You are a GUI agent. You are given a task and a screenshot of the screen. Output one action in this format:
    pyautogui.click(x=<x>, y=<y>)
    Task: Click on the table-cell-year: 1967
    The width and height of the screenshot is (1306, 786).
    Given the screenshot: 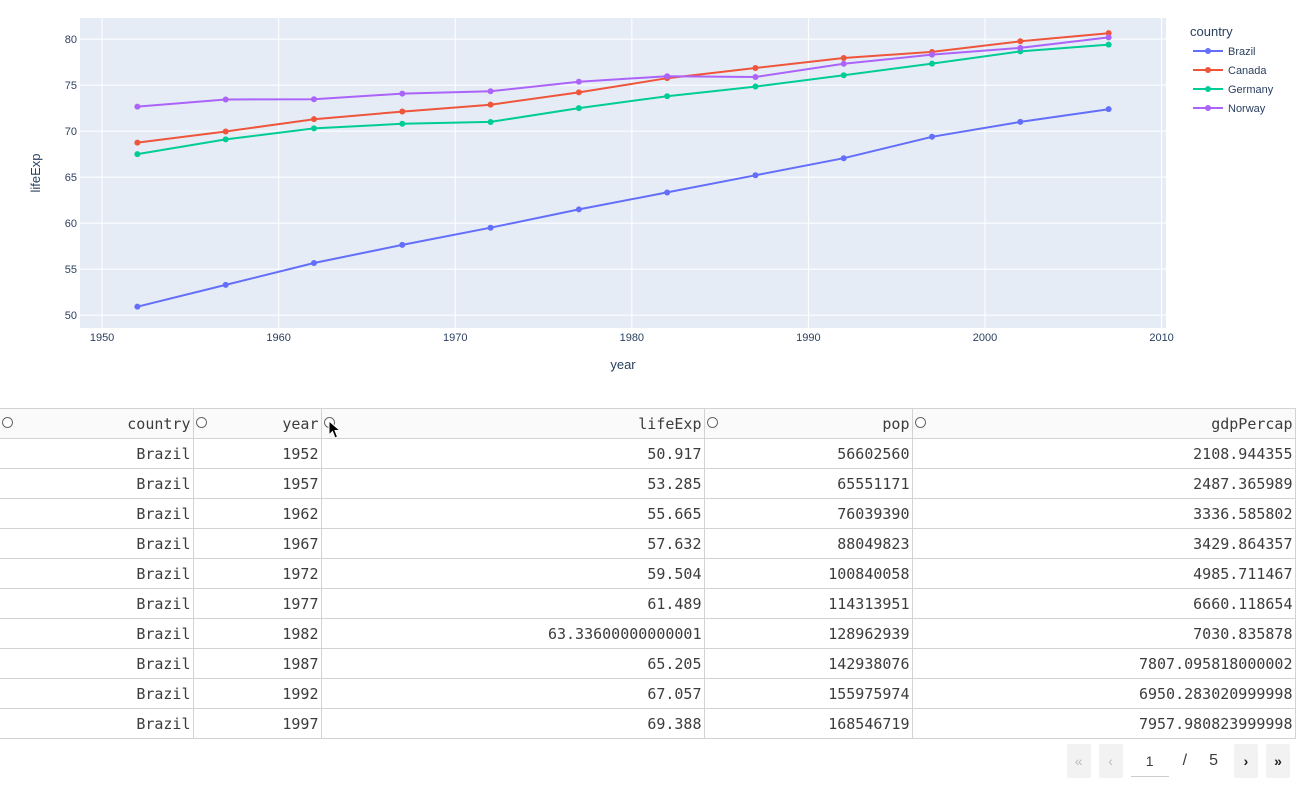 What is the action you would take?
    pyautogui.click(x=257, y=543)
    